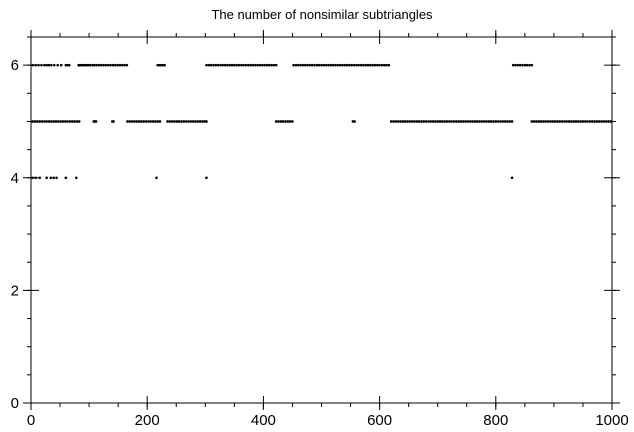  Describe the element at coordinates (15, 403) in the screenshot. I see `y-tick-label: 0` at that location.